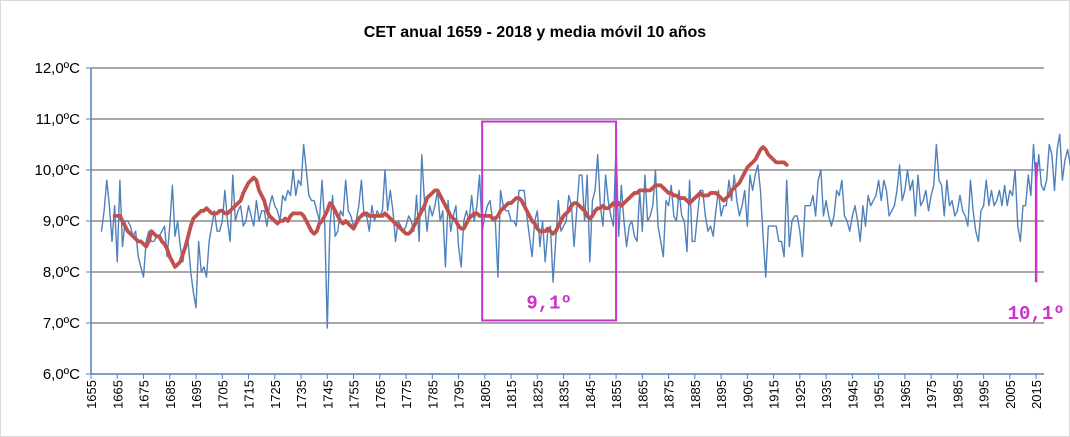 Image resolution: width=1070 pixels, height=437 pixels. Describe the element at coordinates (144, 394) in the screenshot. I see `x-tick-label: 1675` at that location.